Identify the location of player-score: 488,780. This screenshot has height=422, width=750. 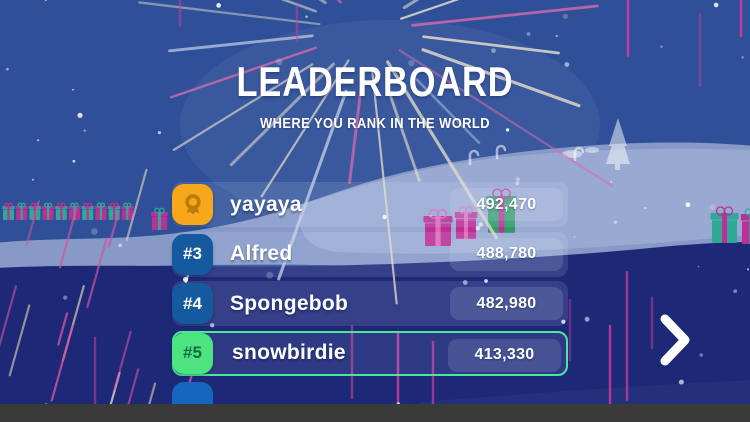
(506, 253).